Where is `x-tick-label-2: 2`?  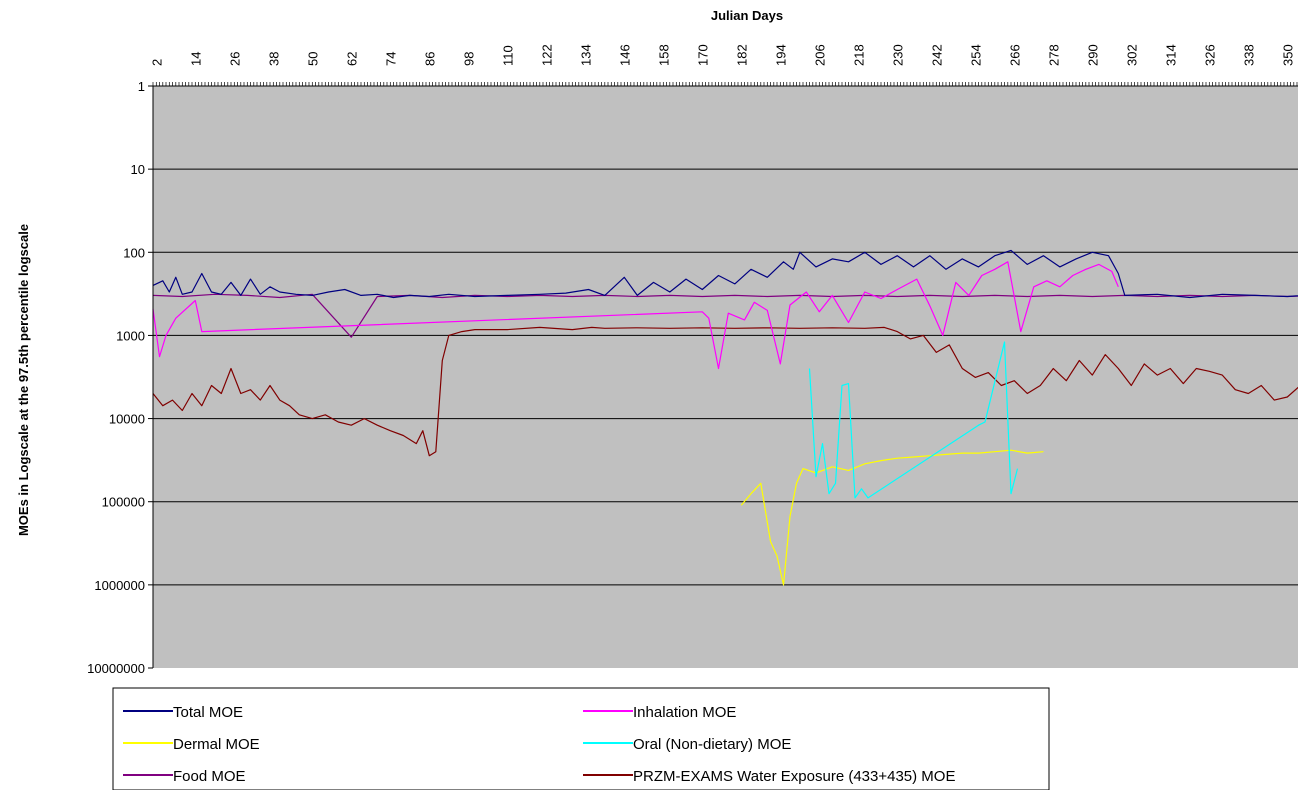
x-tick-label-2: 2 is located at coordinates (156, 62).